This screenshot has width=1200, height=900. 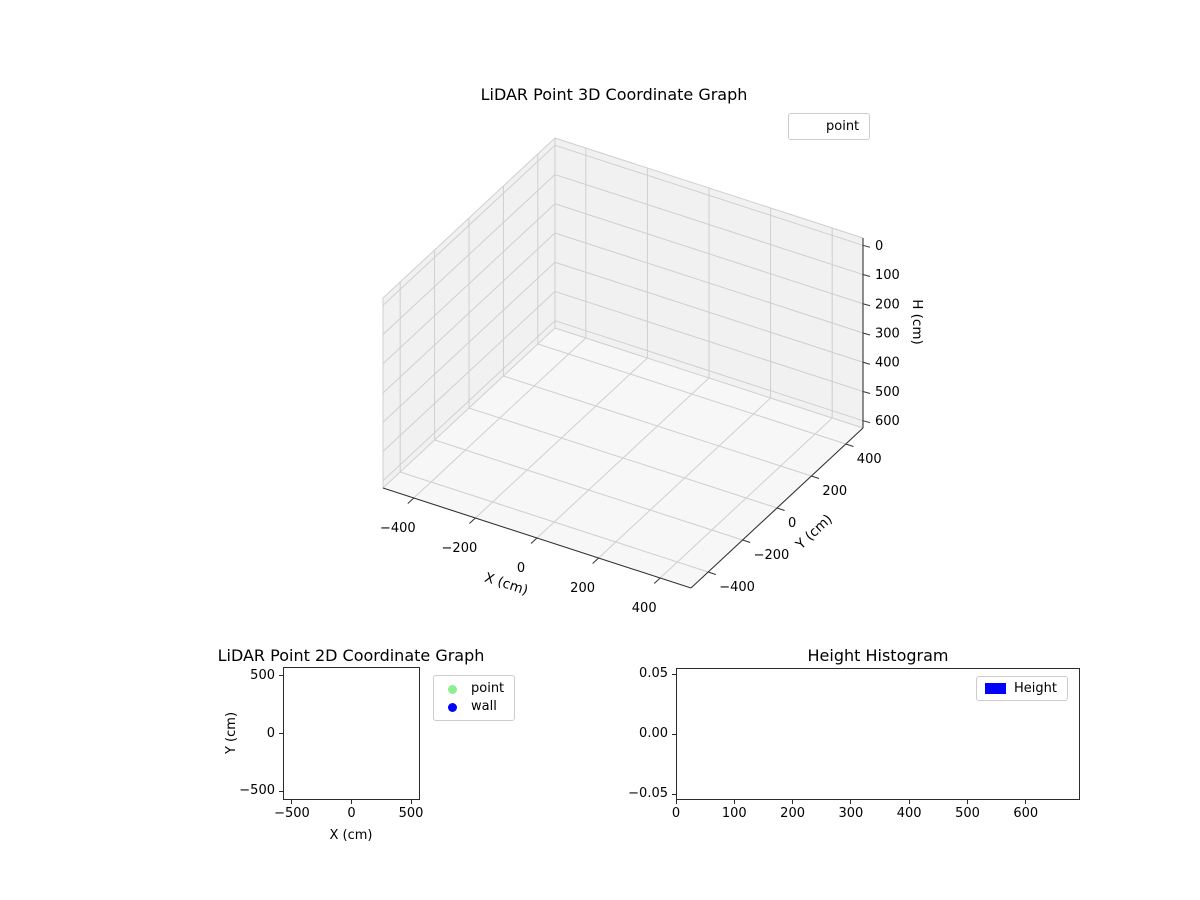 I want to click on plot3d-ylabel: Y (cm), so click(x=814, y=532).